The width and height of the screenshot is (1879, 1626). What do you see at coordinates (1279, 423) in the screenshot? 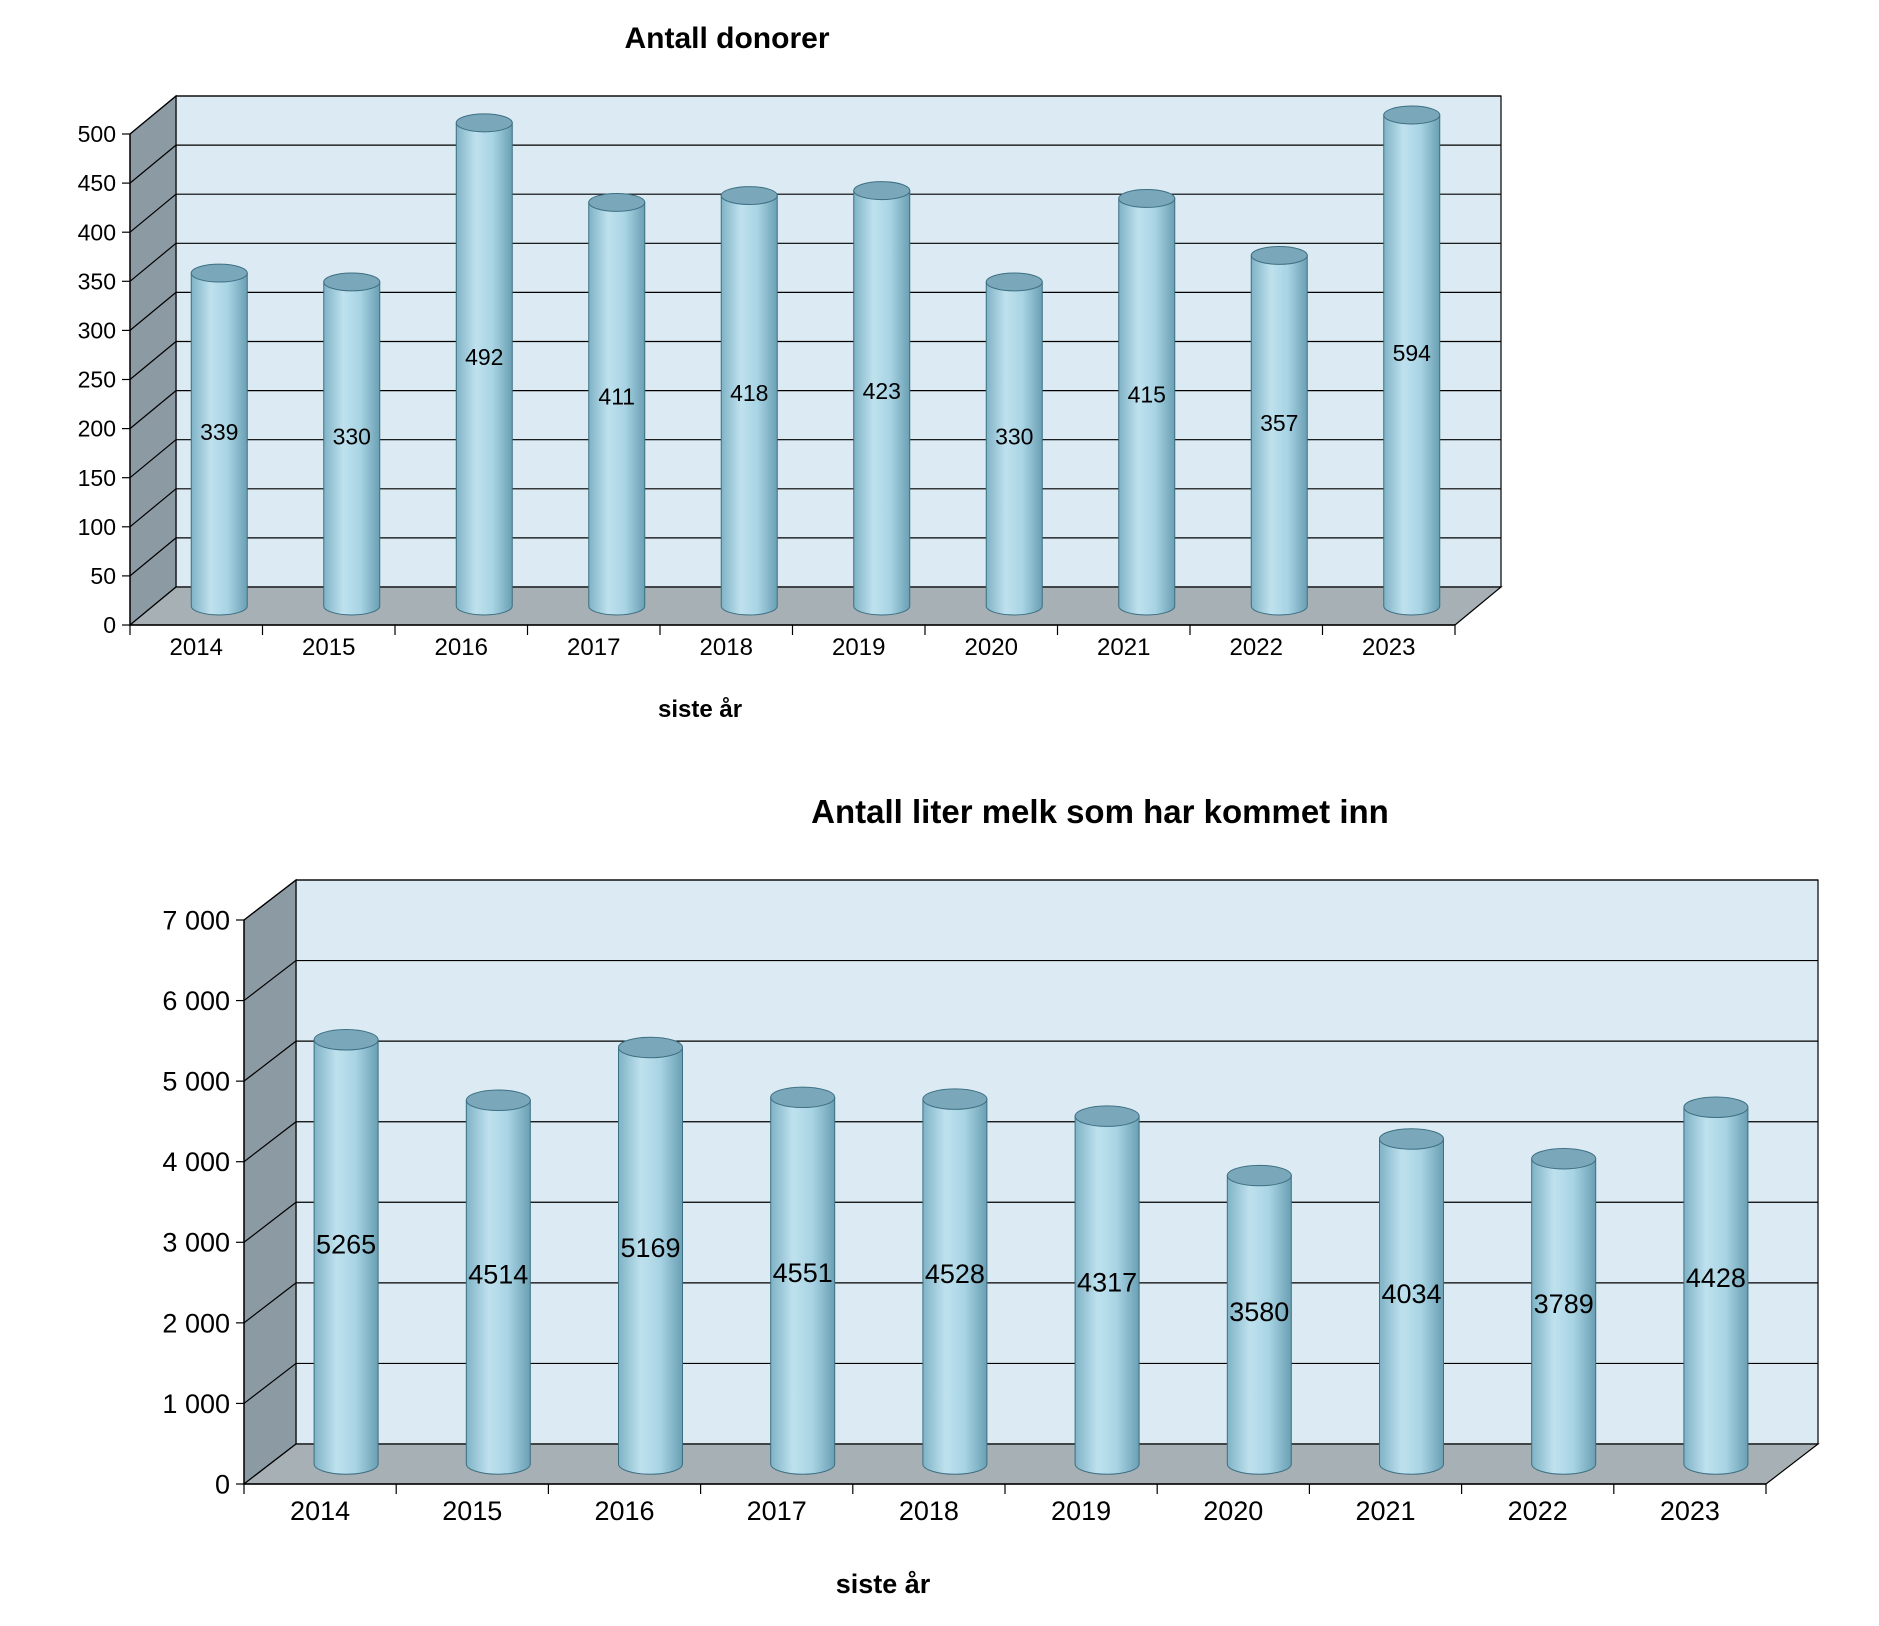
I see `data-label: 357` at bounding box center [1279, 423].